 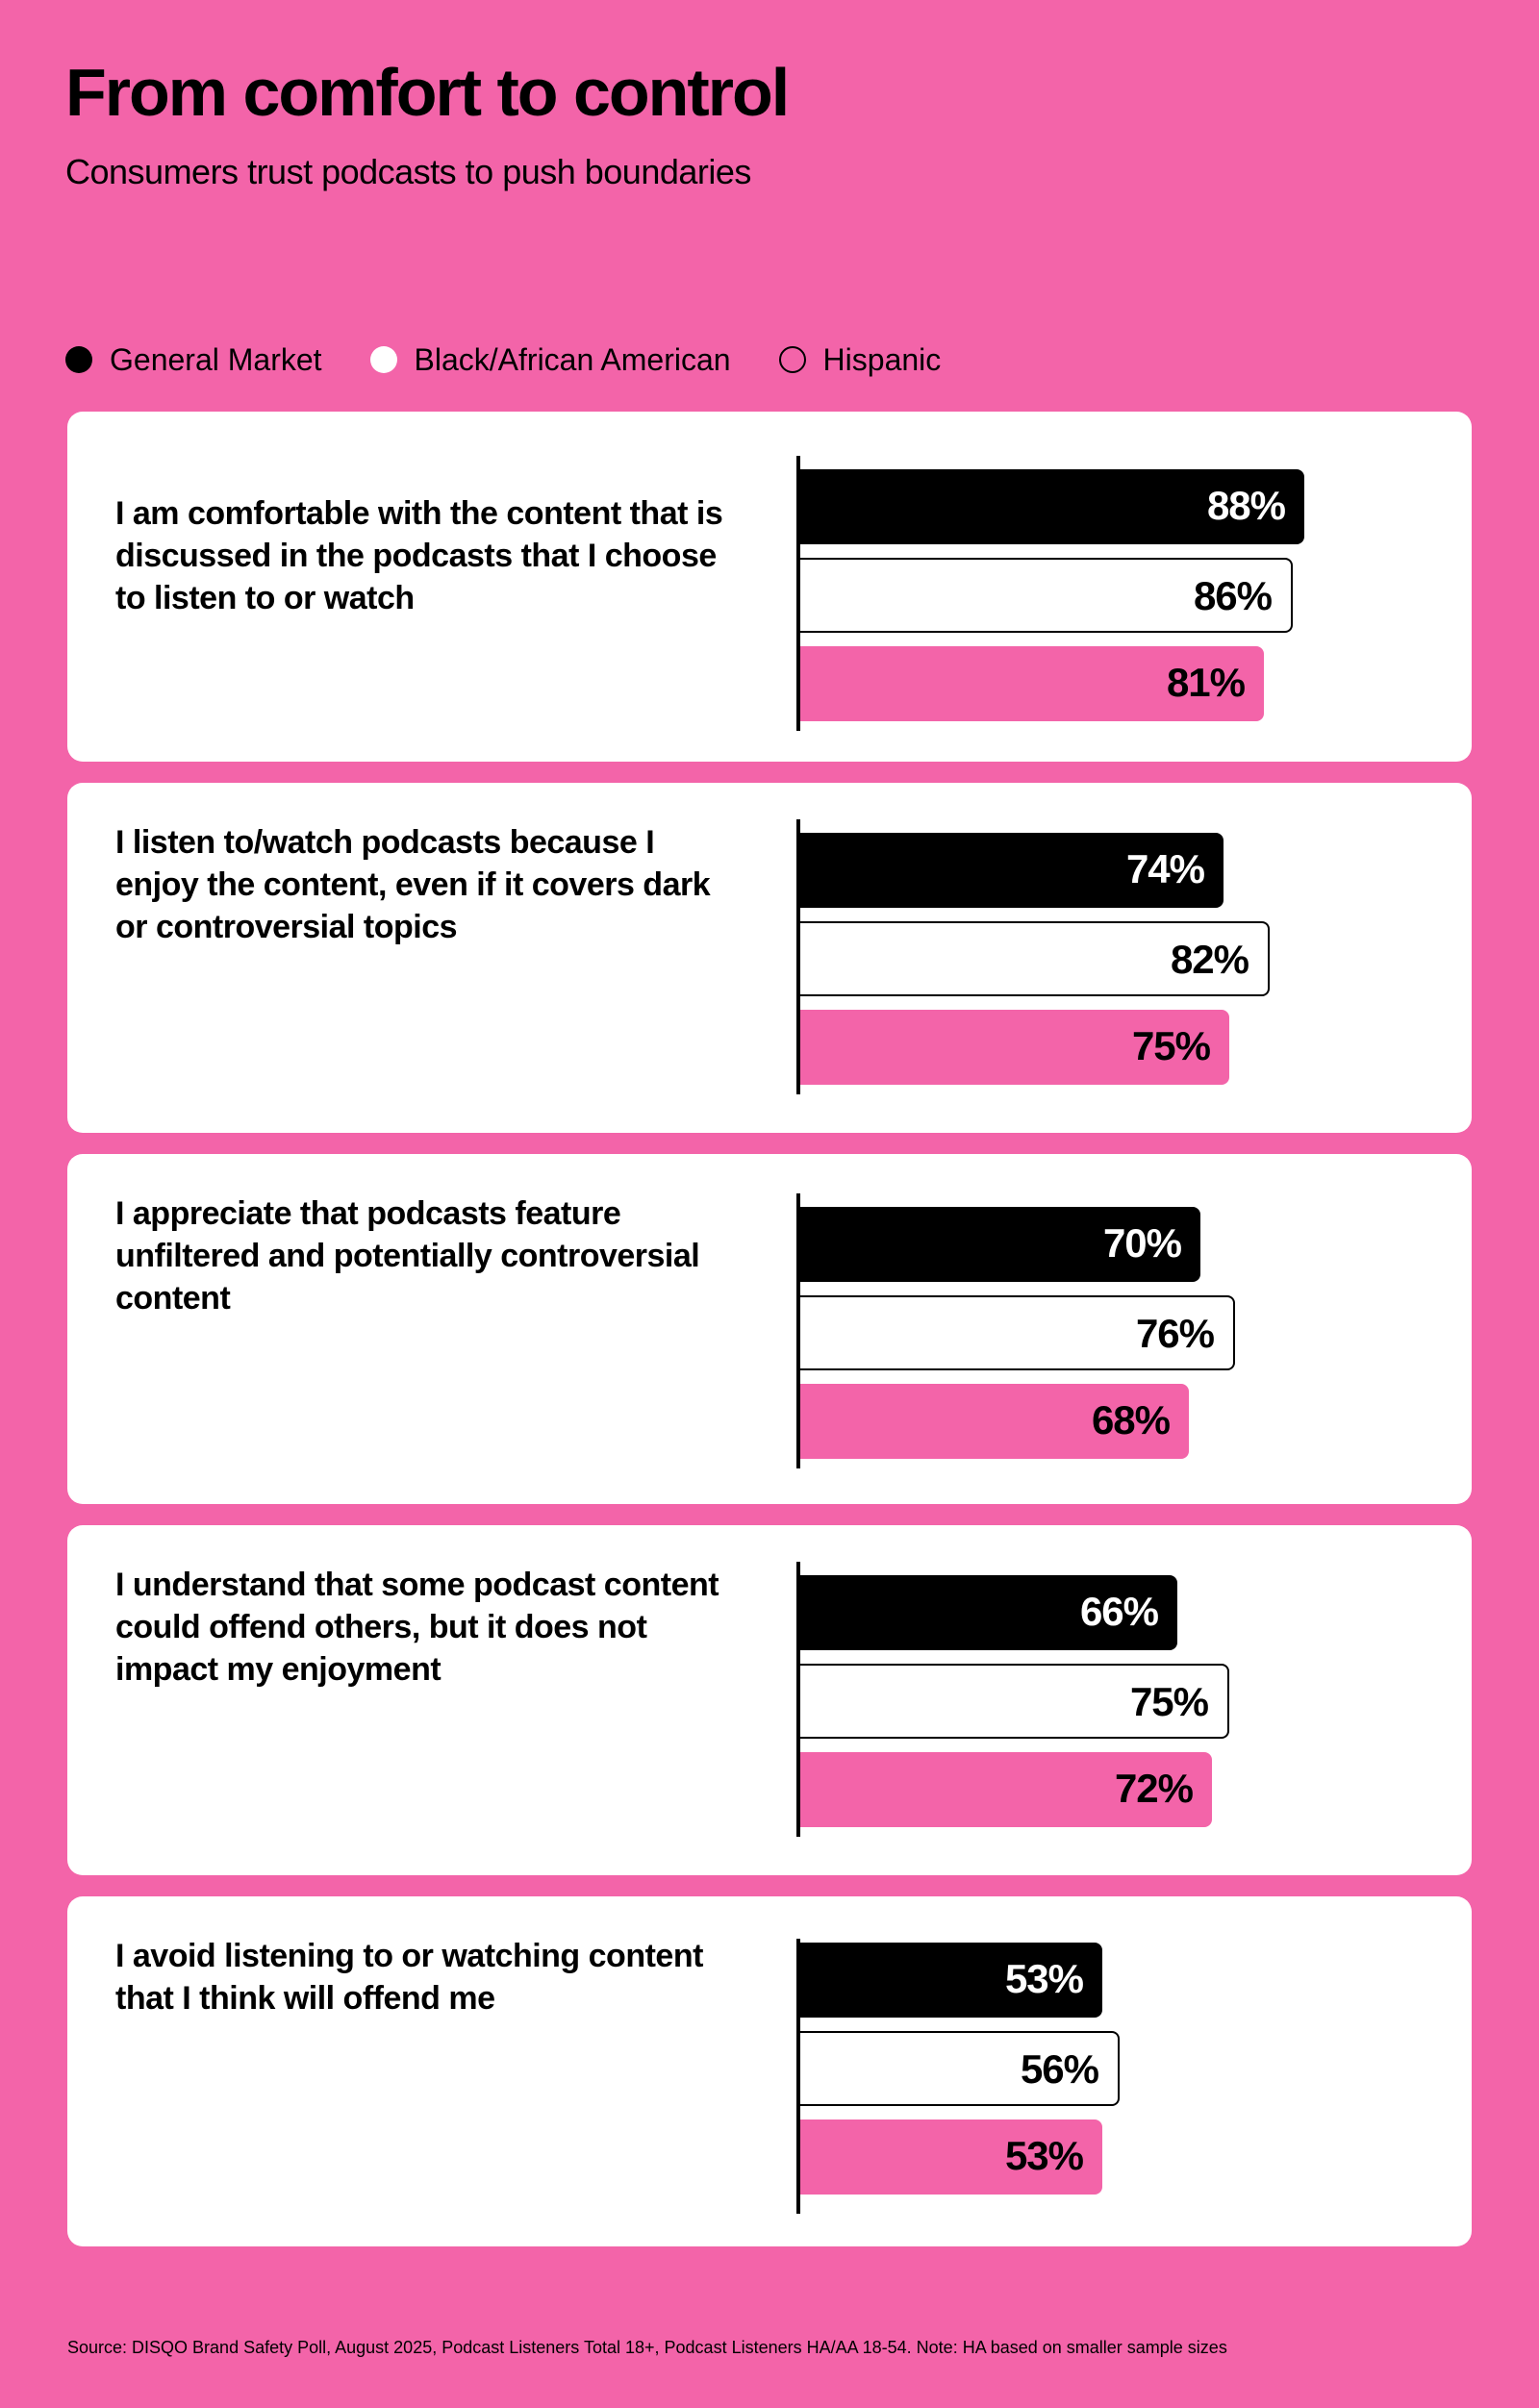 I want to click on bar-black-african-american: 76%, so click(x=1015, y=1332).